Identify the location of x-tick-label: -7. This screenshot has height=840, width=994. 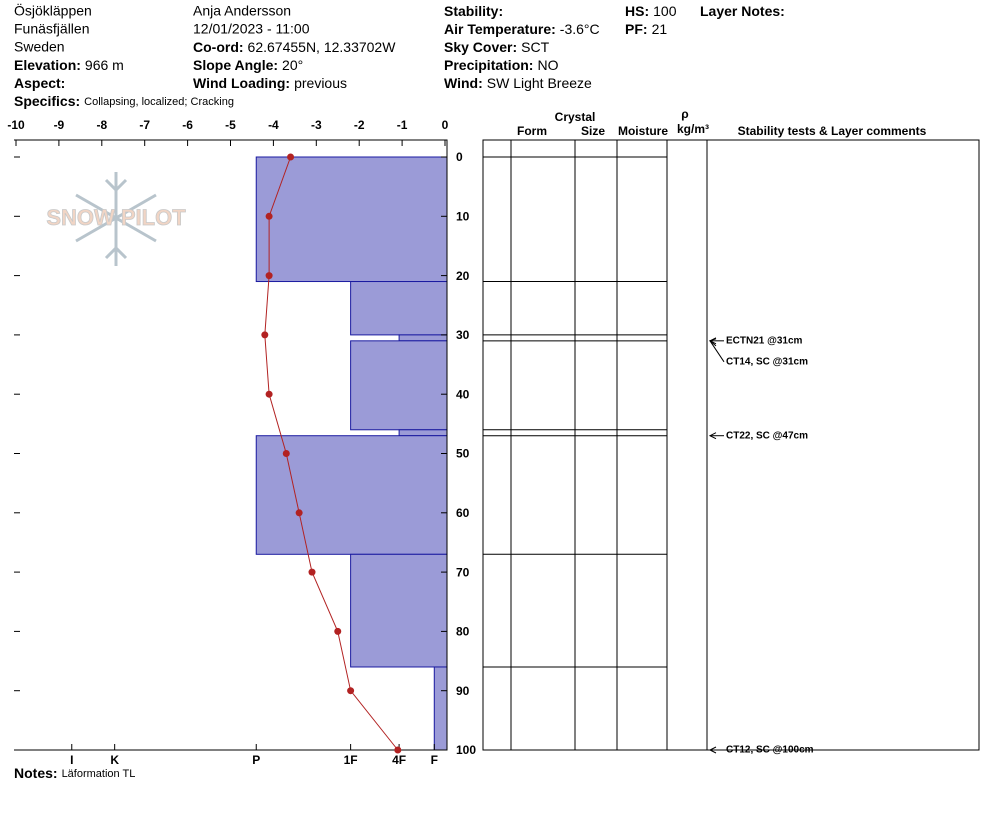
(144, 125).